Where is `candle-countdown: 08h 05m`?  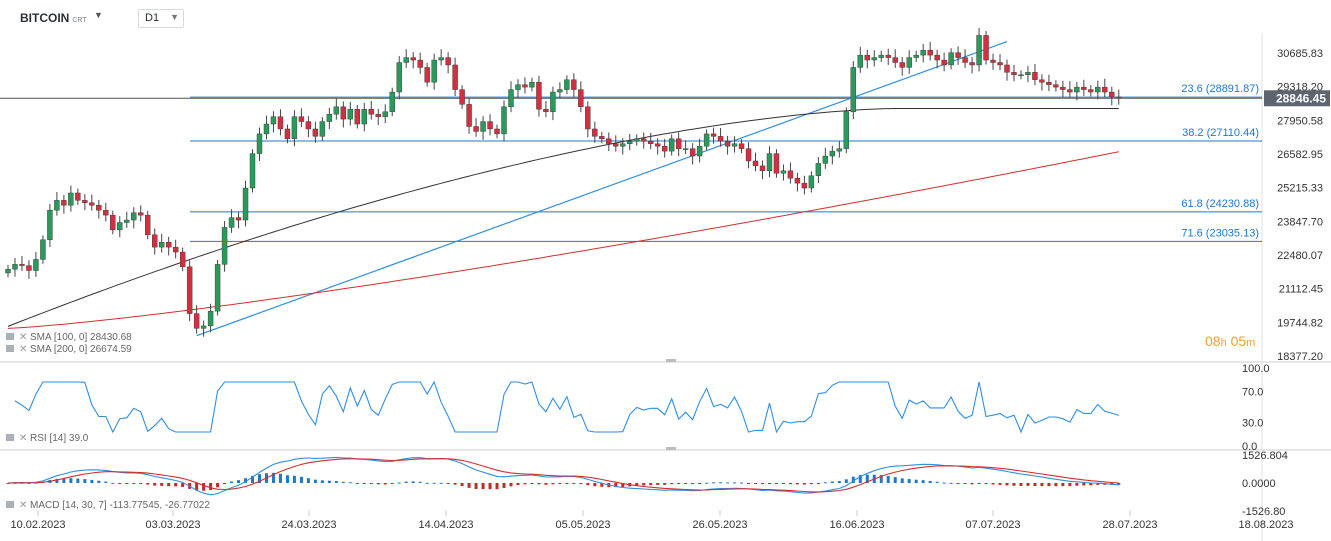 candle-countdown: 08h 05m is located at coordinates (1230, 341).